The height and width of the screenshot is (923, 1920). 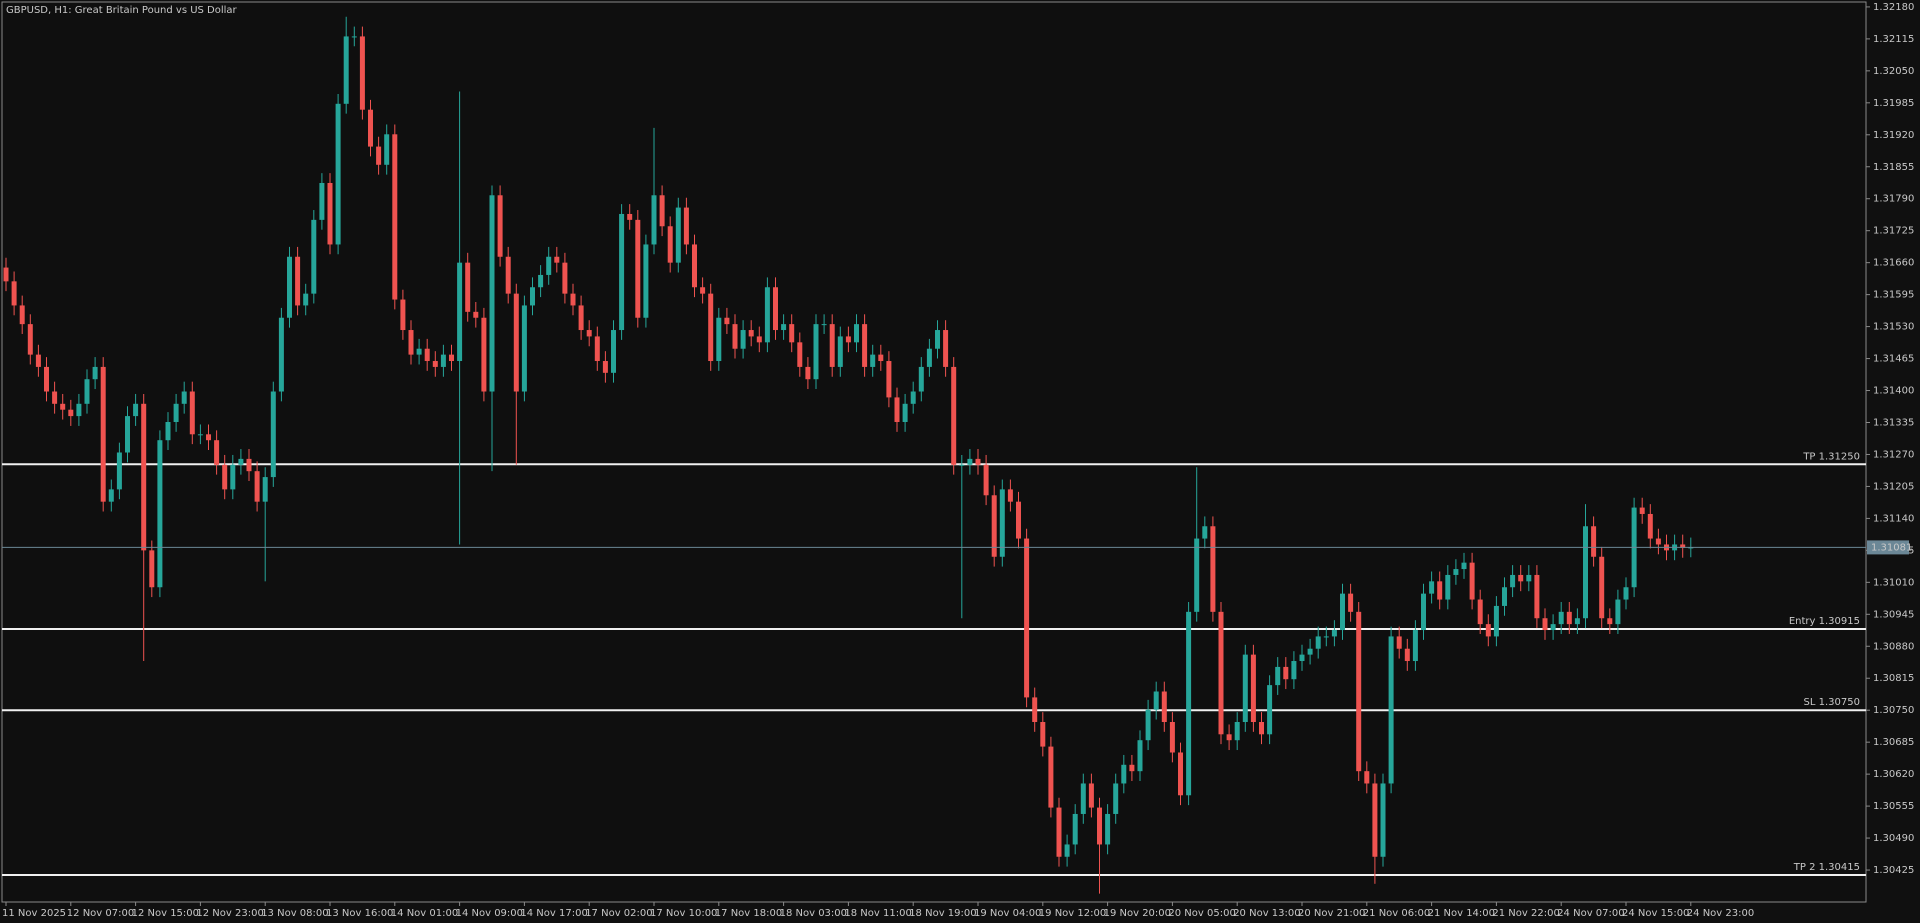 What do you see at coordinates (1893, 71) in the screenshot?
I see `y-tick-label: 1.32050` at bounding box center [1893, 71].